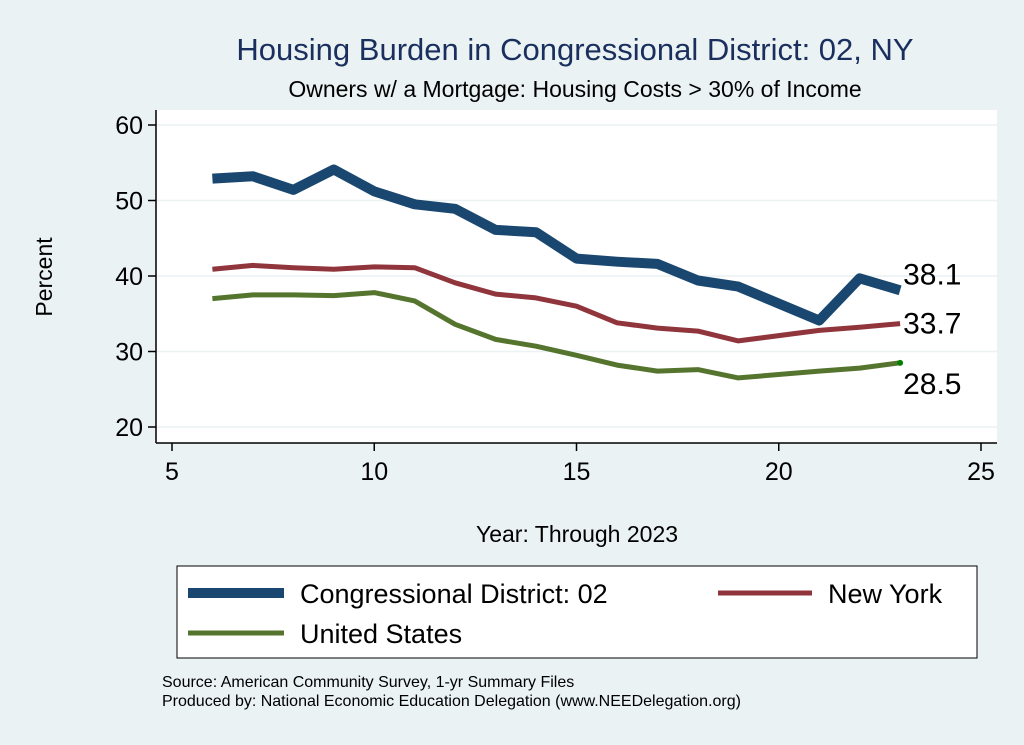 Image resolution: width=1024 pixels, height=745 pixels. What do you see at coordinates (129, 353) in the screenshot?
I see `y-tick-label-30: 30` at bounding box center [129, 353].